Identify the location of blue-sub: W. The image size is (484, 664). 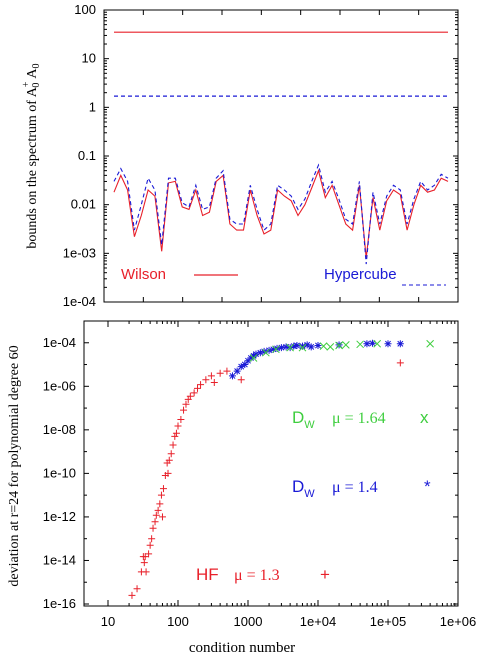
(309, 494).